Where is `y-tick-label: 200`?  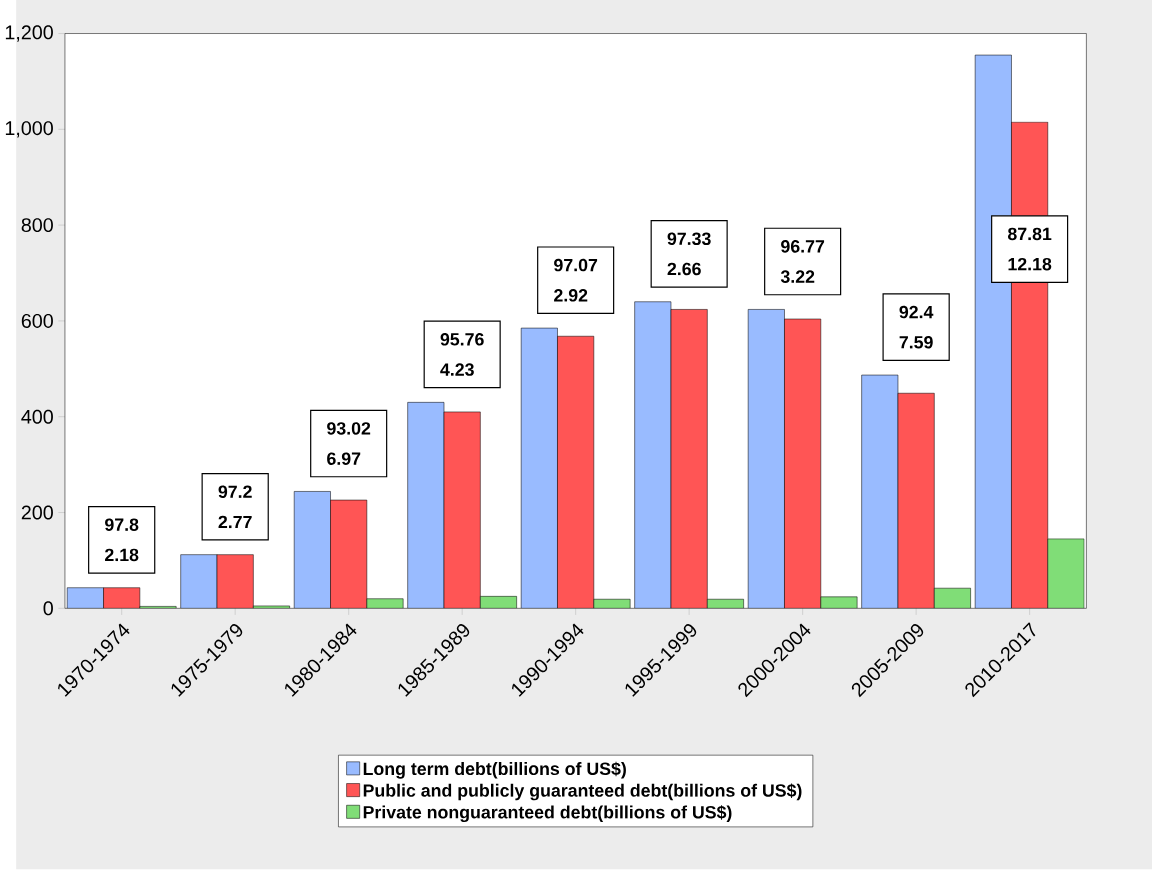 y-tick-label: 200 is located at coordinates (37, 512).